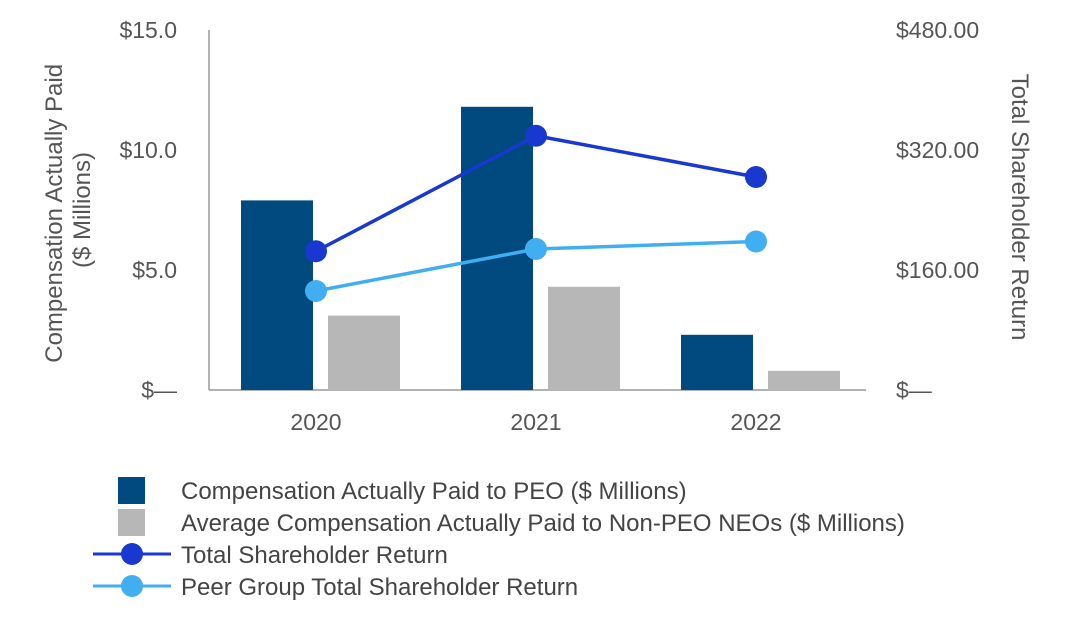  I want to click on right-tick-label: $480.00, so click(937, 30).